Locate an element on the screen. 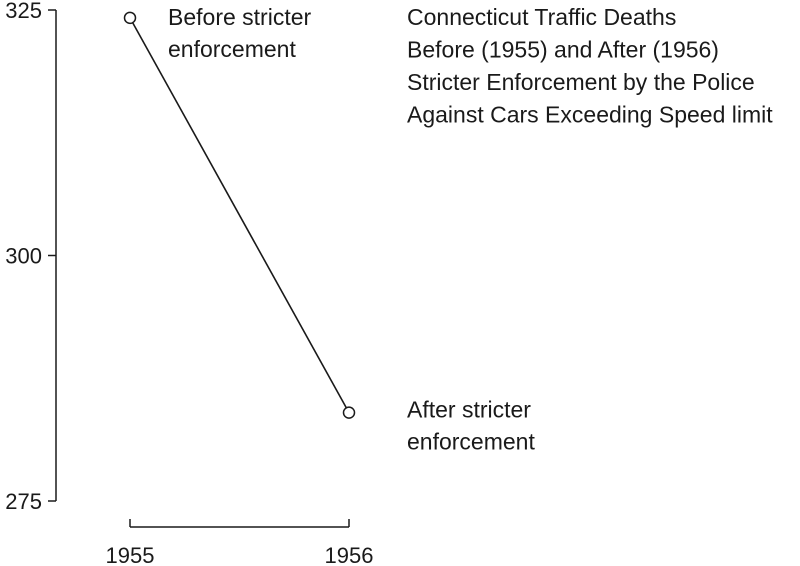 The height and width of the screenshot is (566, 800). annotation-label: Before stricter enforcement is located at coordinates (239, 33).